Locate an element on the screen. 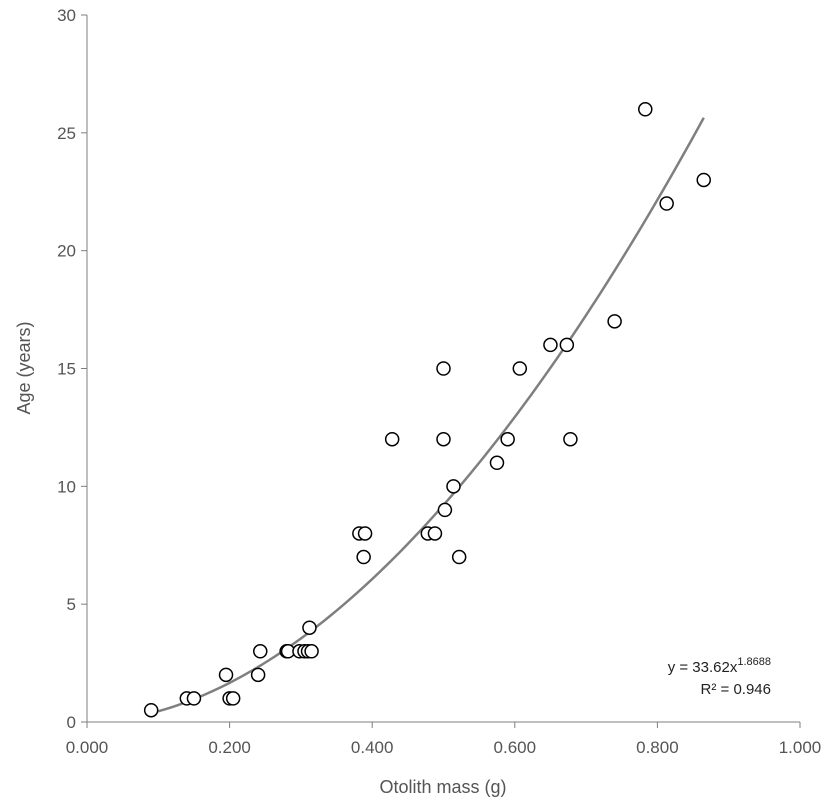 This screenshot has height=799, width=827. x-tick-label: 1.000 is located at coordinates (800, 747).